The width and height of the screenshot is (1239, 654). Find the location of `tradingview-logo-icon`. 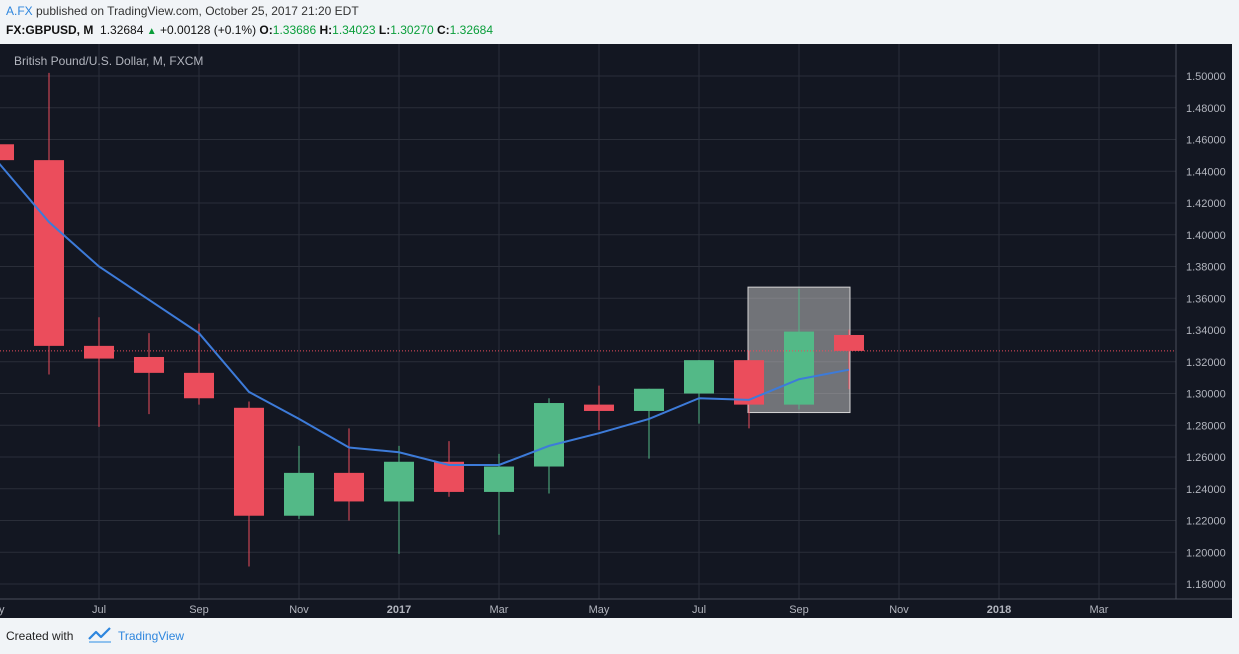

tradingview-logo-icon is located at coordinates (100, 635).